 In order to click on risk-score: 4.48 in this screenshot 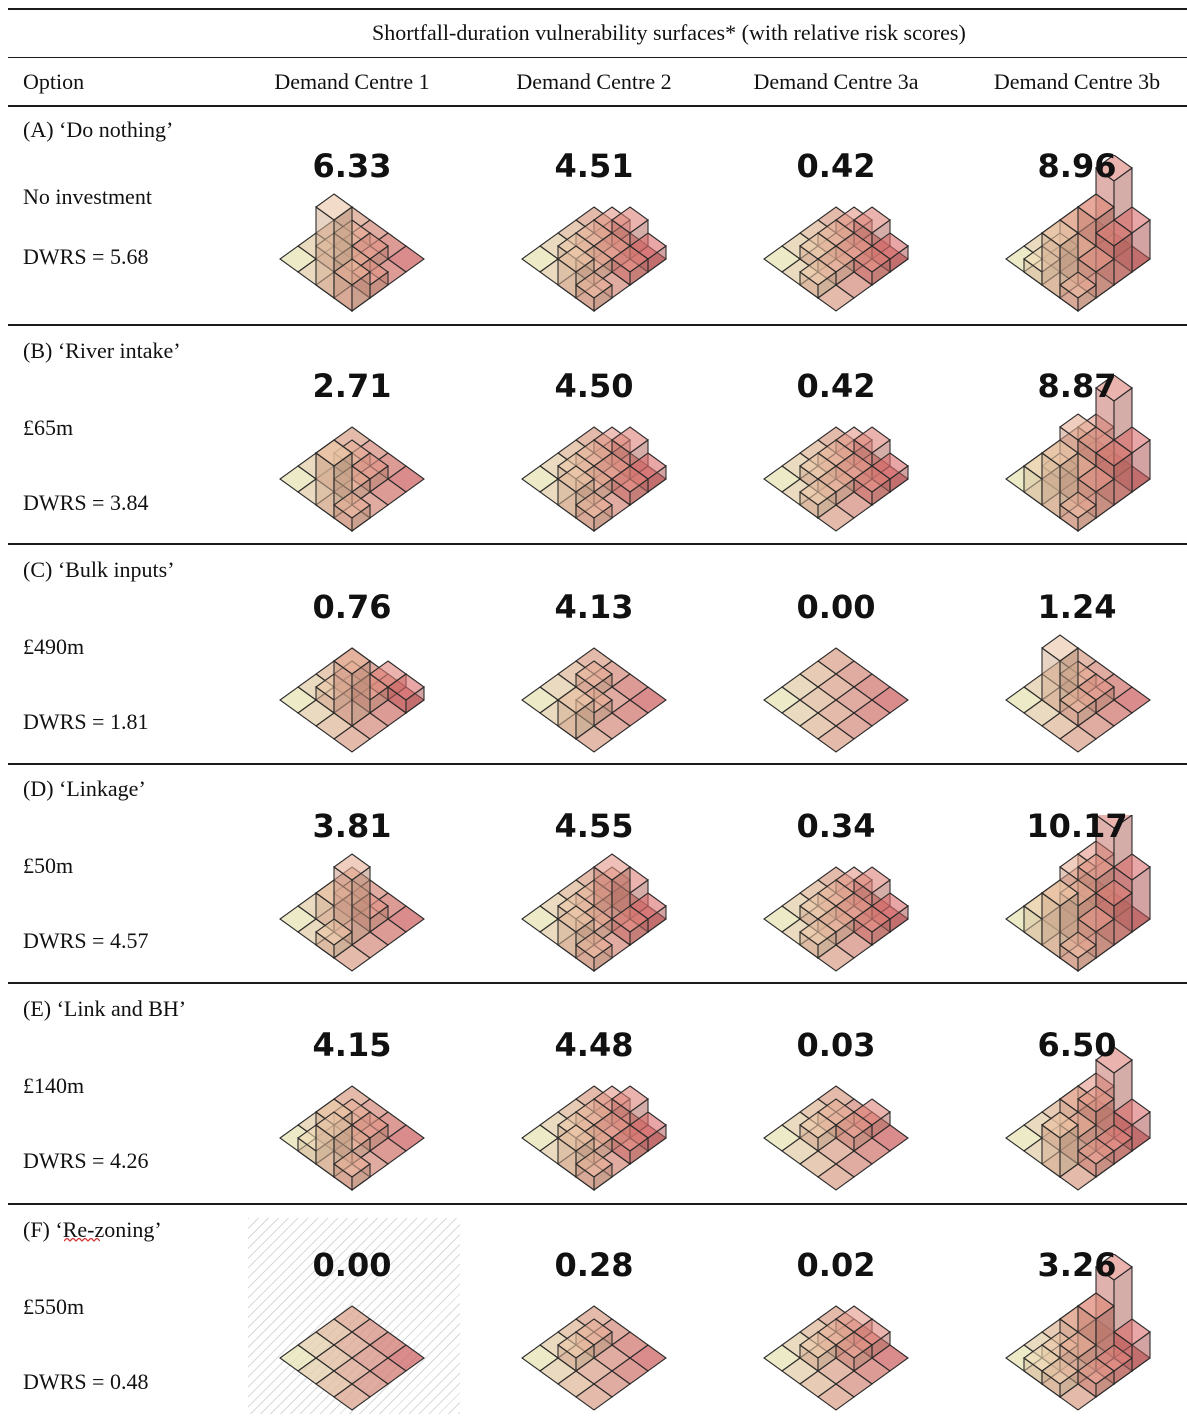, I will do `click(594, 1045)`.